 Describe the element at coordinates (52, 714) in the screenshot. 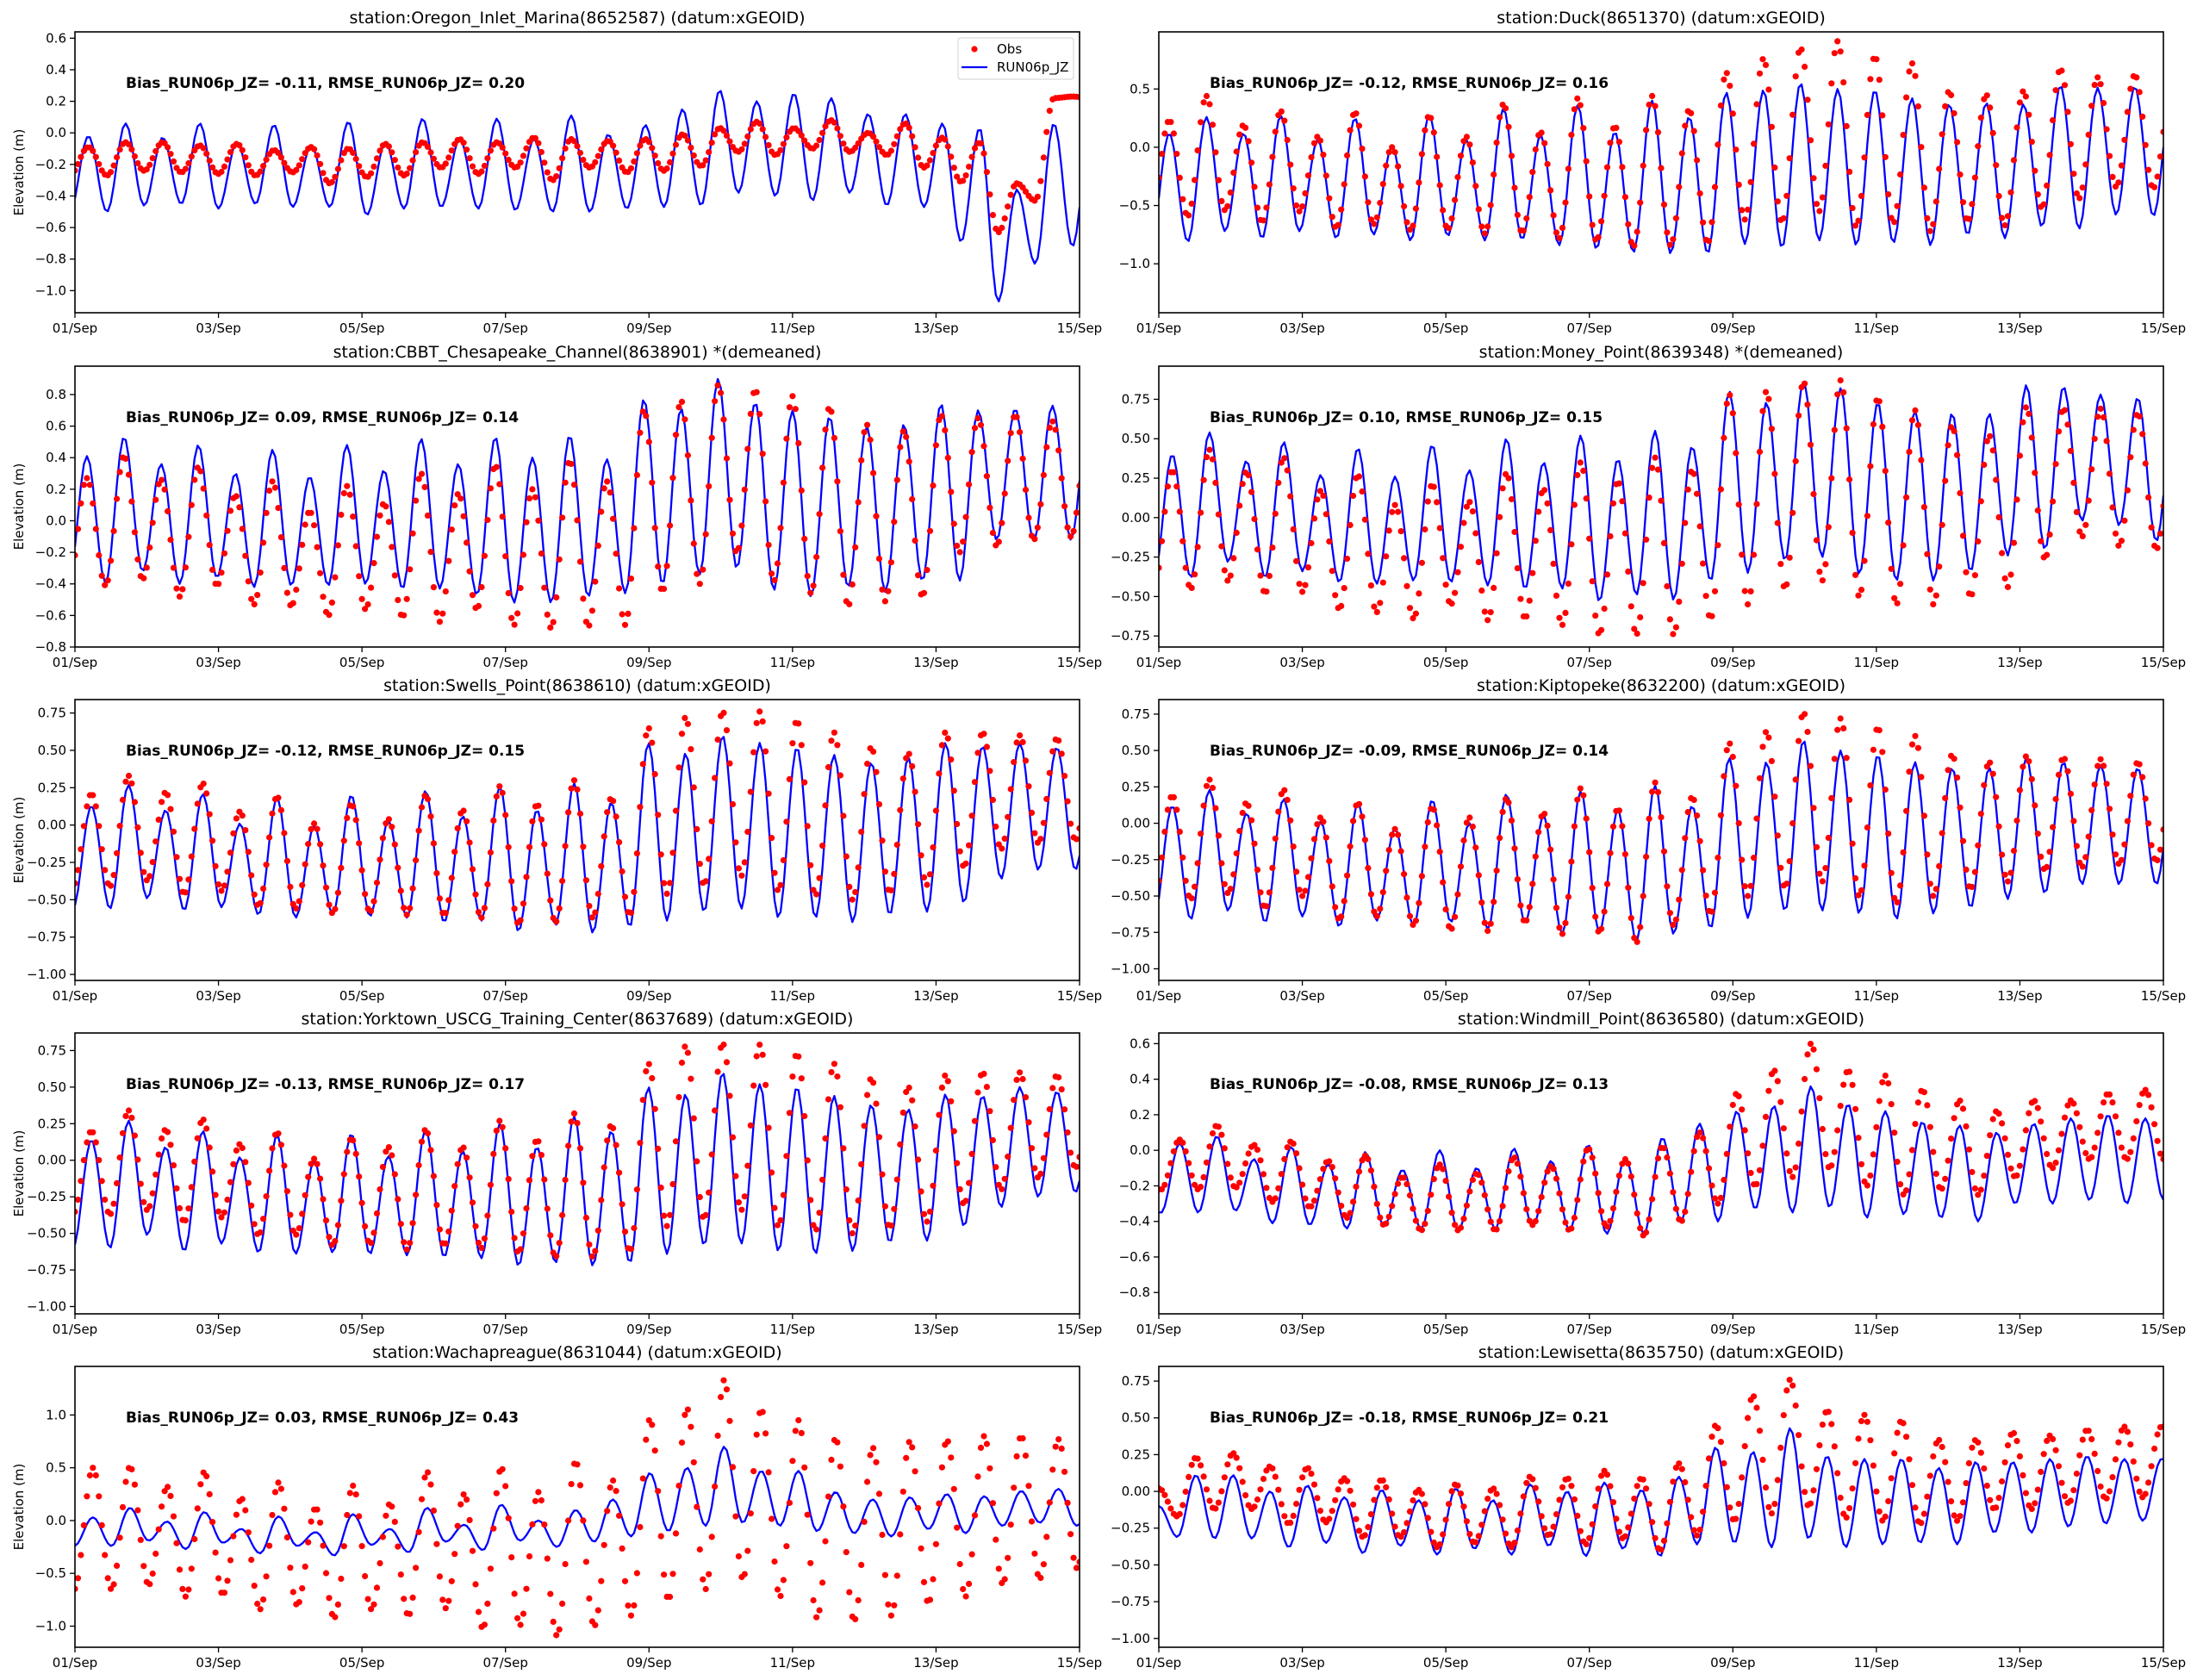

I see `y-tick-label: 0.75` at that location.